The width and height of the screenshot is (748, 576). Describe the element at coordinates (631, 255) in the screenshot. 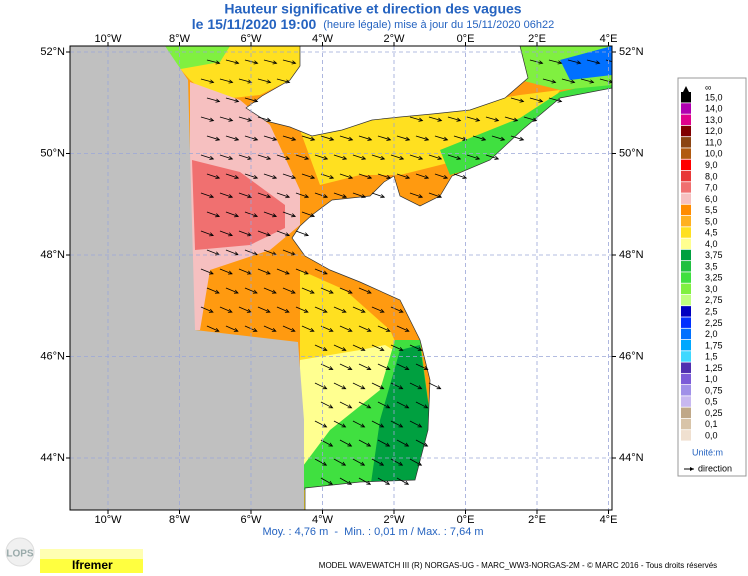

I see `lat-label-right: 48°N` at that location.